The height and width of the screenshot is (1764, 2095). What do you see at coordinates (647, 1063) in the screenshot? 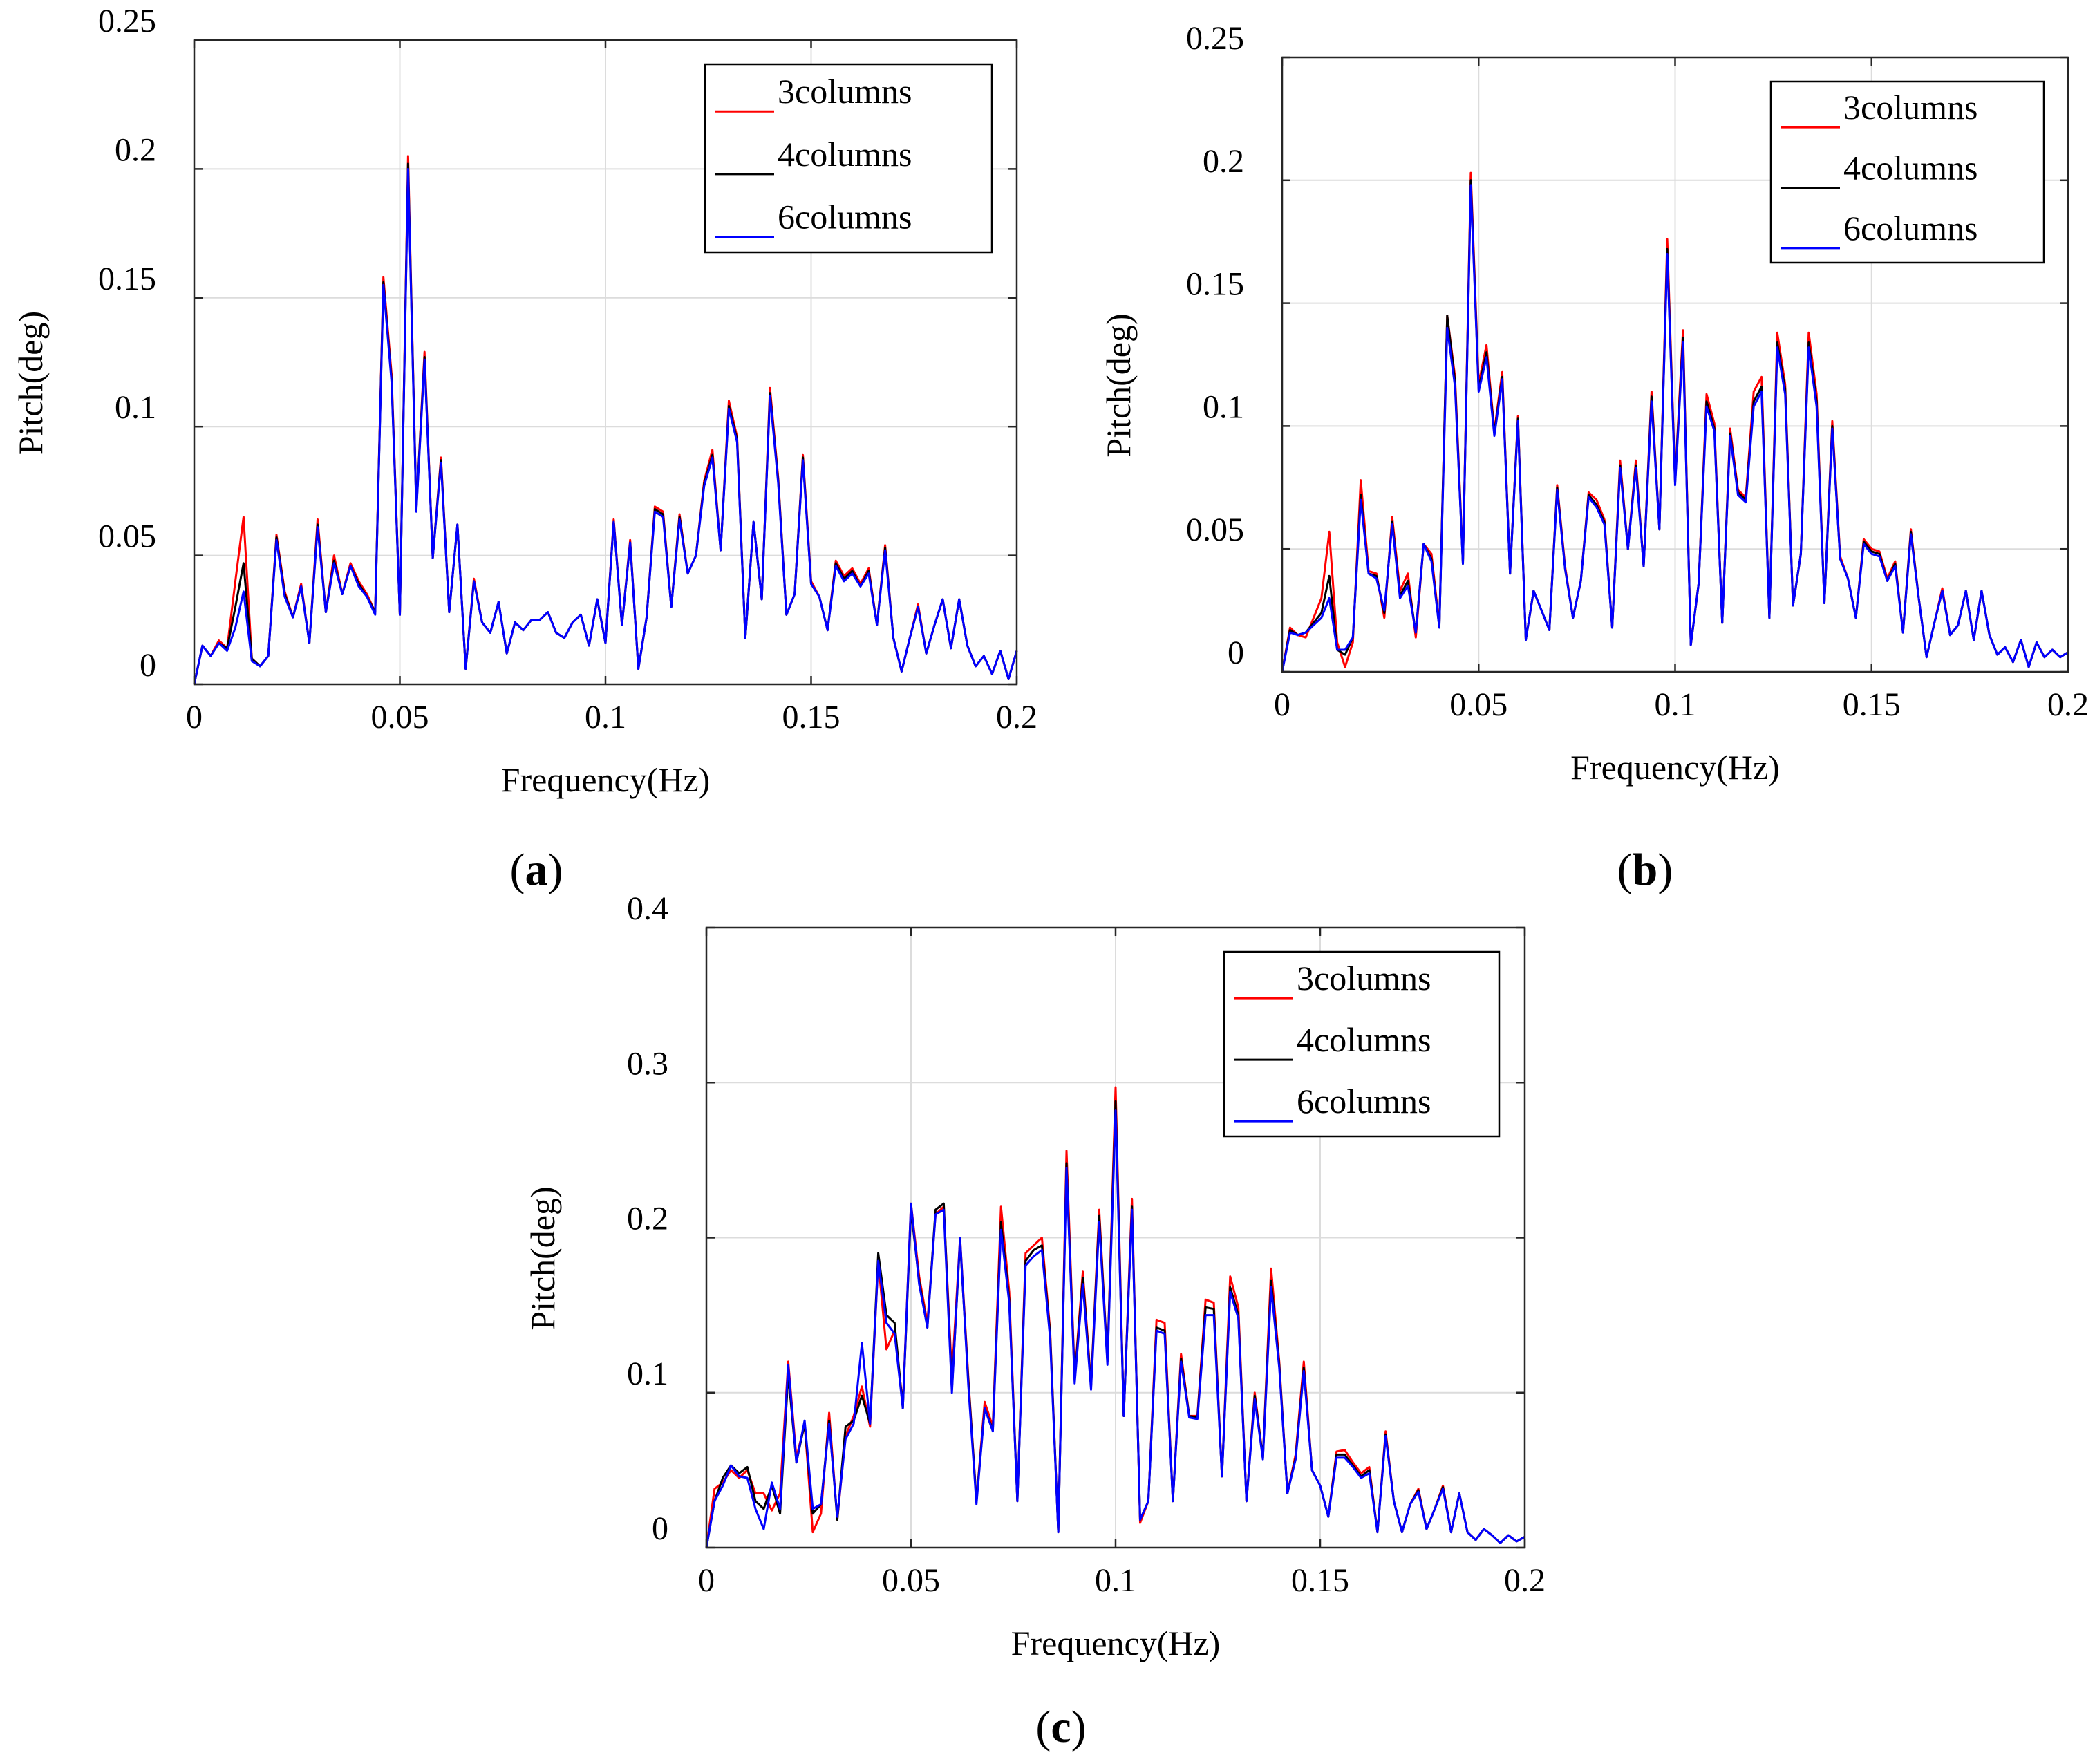
I see `y-tick-label: 0.3` at bounding box center [647, 1063].